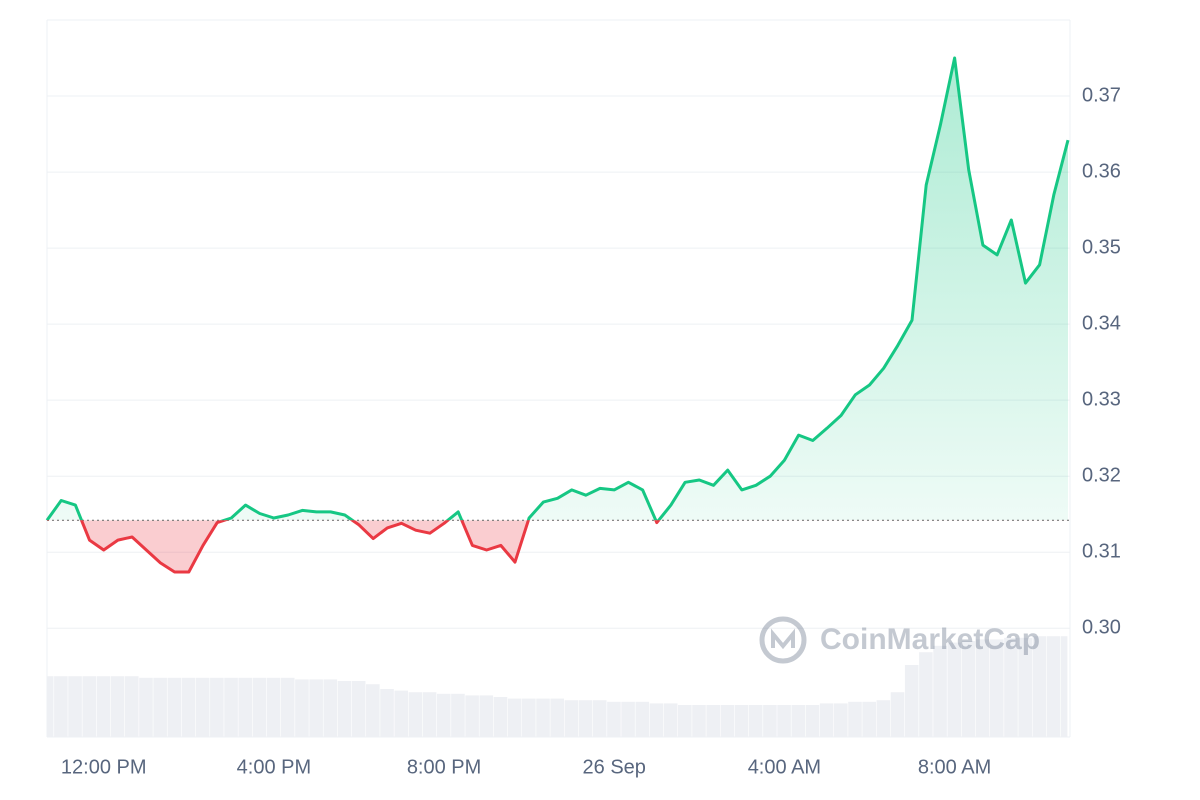 This screenshot has height=800, width=1200. I want to click on watermark-group: CoinMarketCap, so click(899, 640).